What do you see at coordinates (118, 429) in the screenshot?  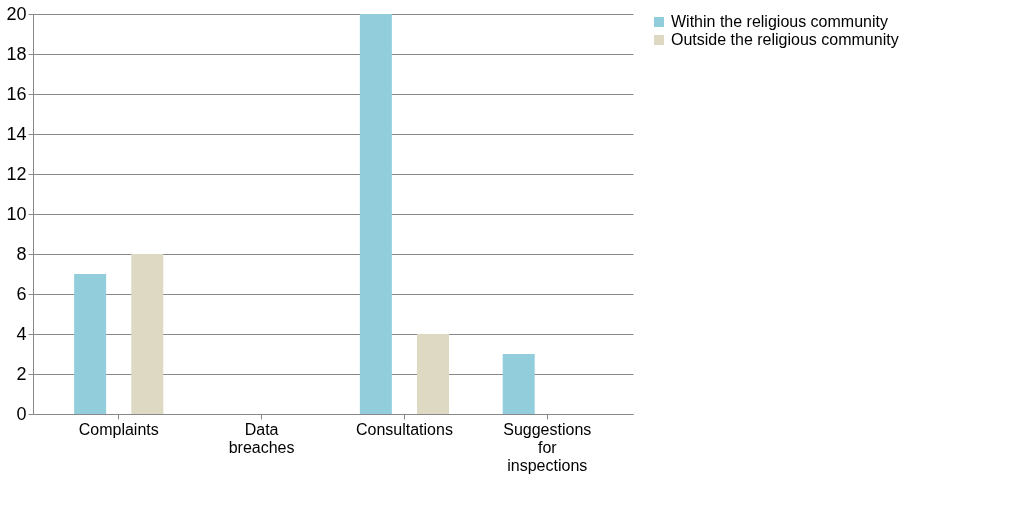 I see `x-tick-label: Complaints` at bounding box center [118, 429].